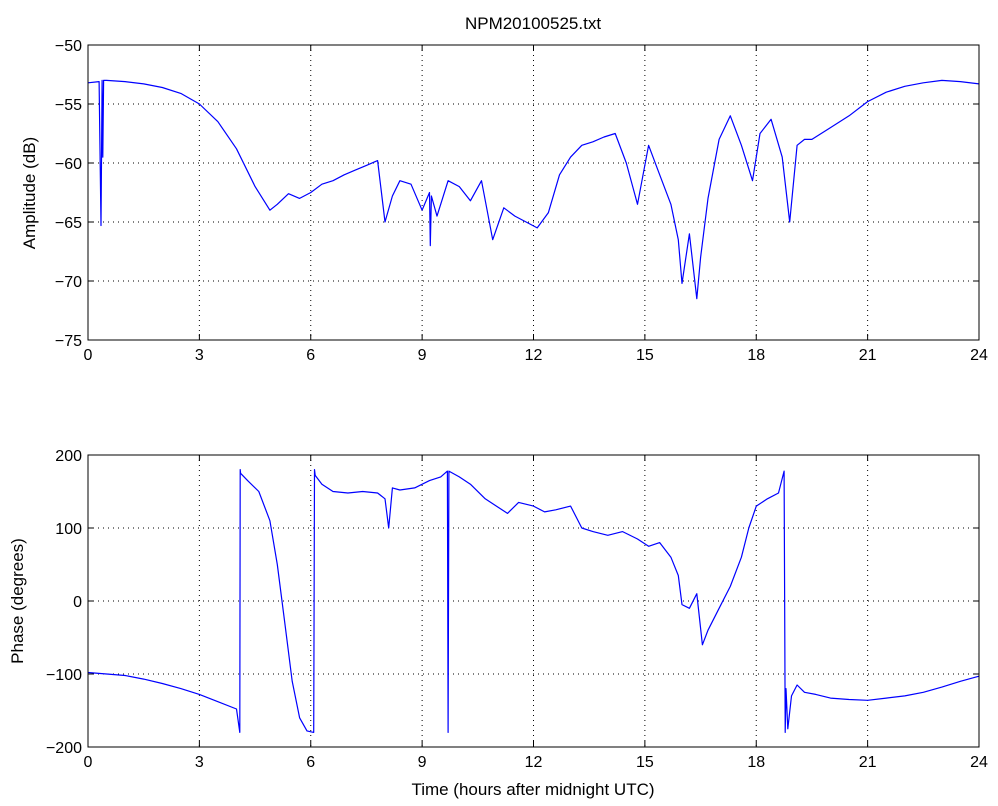 The image size is (998, 806). Describe the element at coordinates (68, 164) in the screenshot. I see `y-tick-label: −60` at that location.